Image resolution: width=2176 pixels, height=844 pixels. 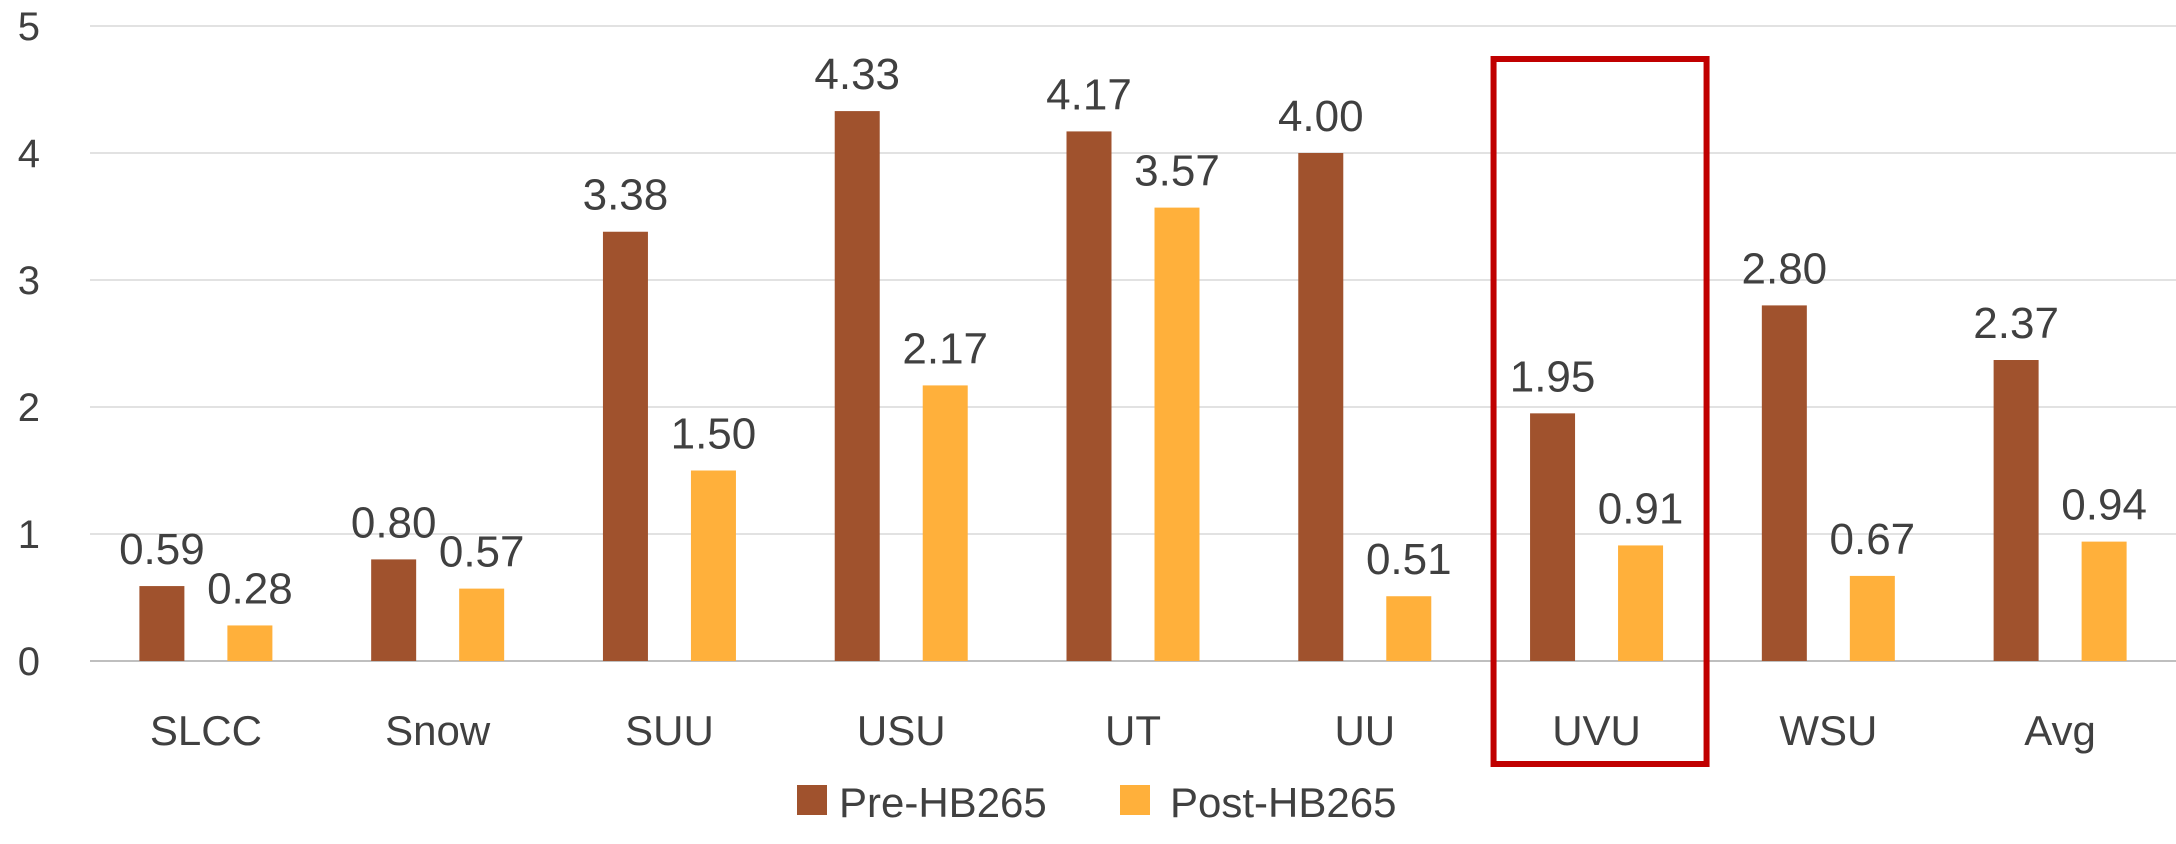 I want to click on bar-post-snow, so click(x=482, y=624).